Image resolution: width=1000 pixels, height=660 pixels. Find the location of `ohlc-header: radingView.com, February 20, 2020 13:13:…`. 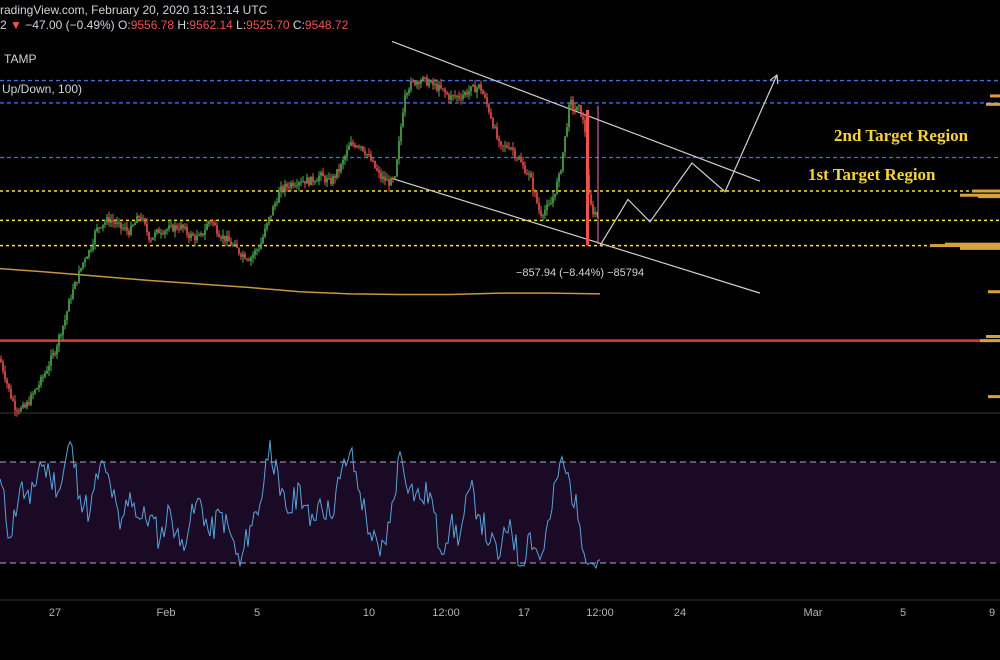

ohlc-header: radingView.com, February 20, 2020 13:13:… is located at coordinates (174, 18).